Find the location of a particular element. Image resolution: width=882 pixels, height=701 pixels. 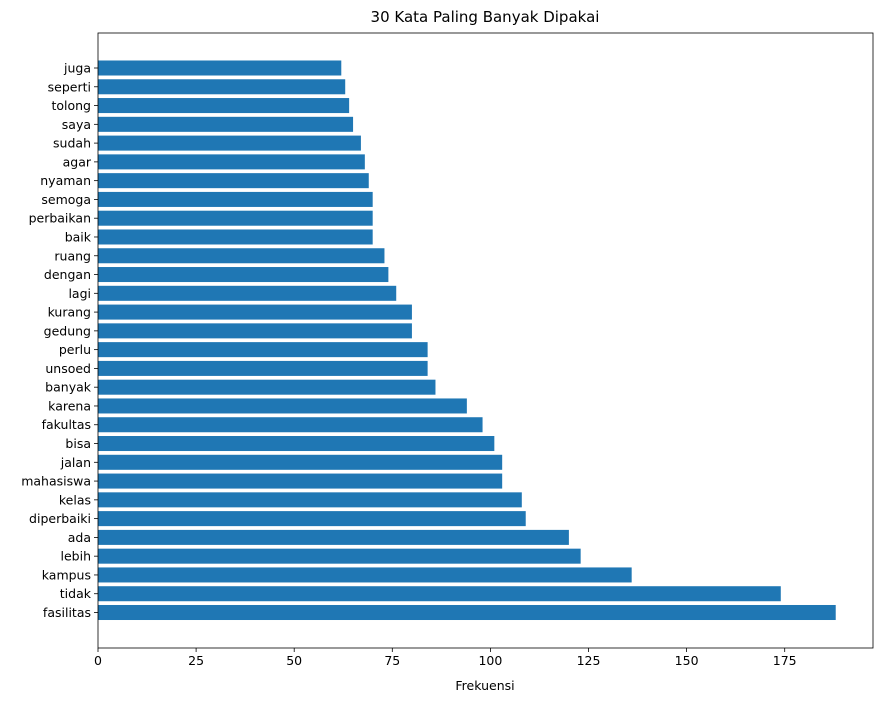

bar-diperbaiki is located at coordinates (312, 519).